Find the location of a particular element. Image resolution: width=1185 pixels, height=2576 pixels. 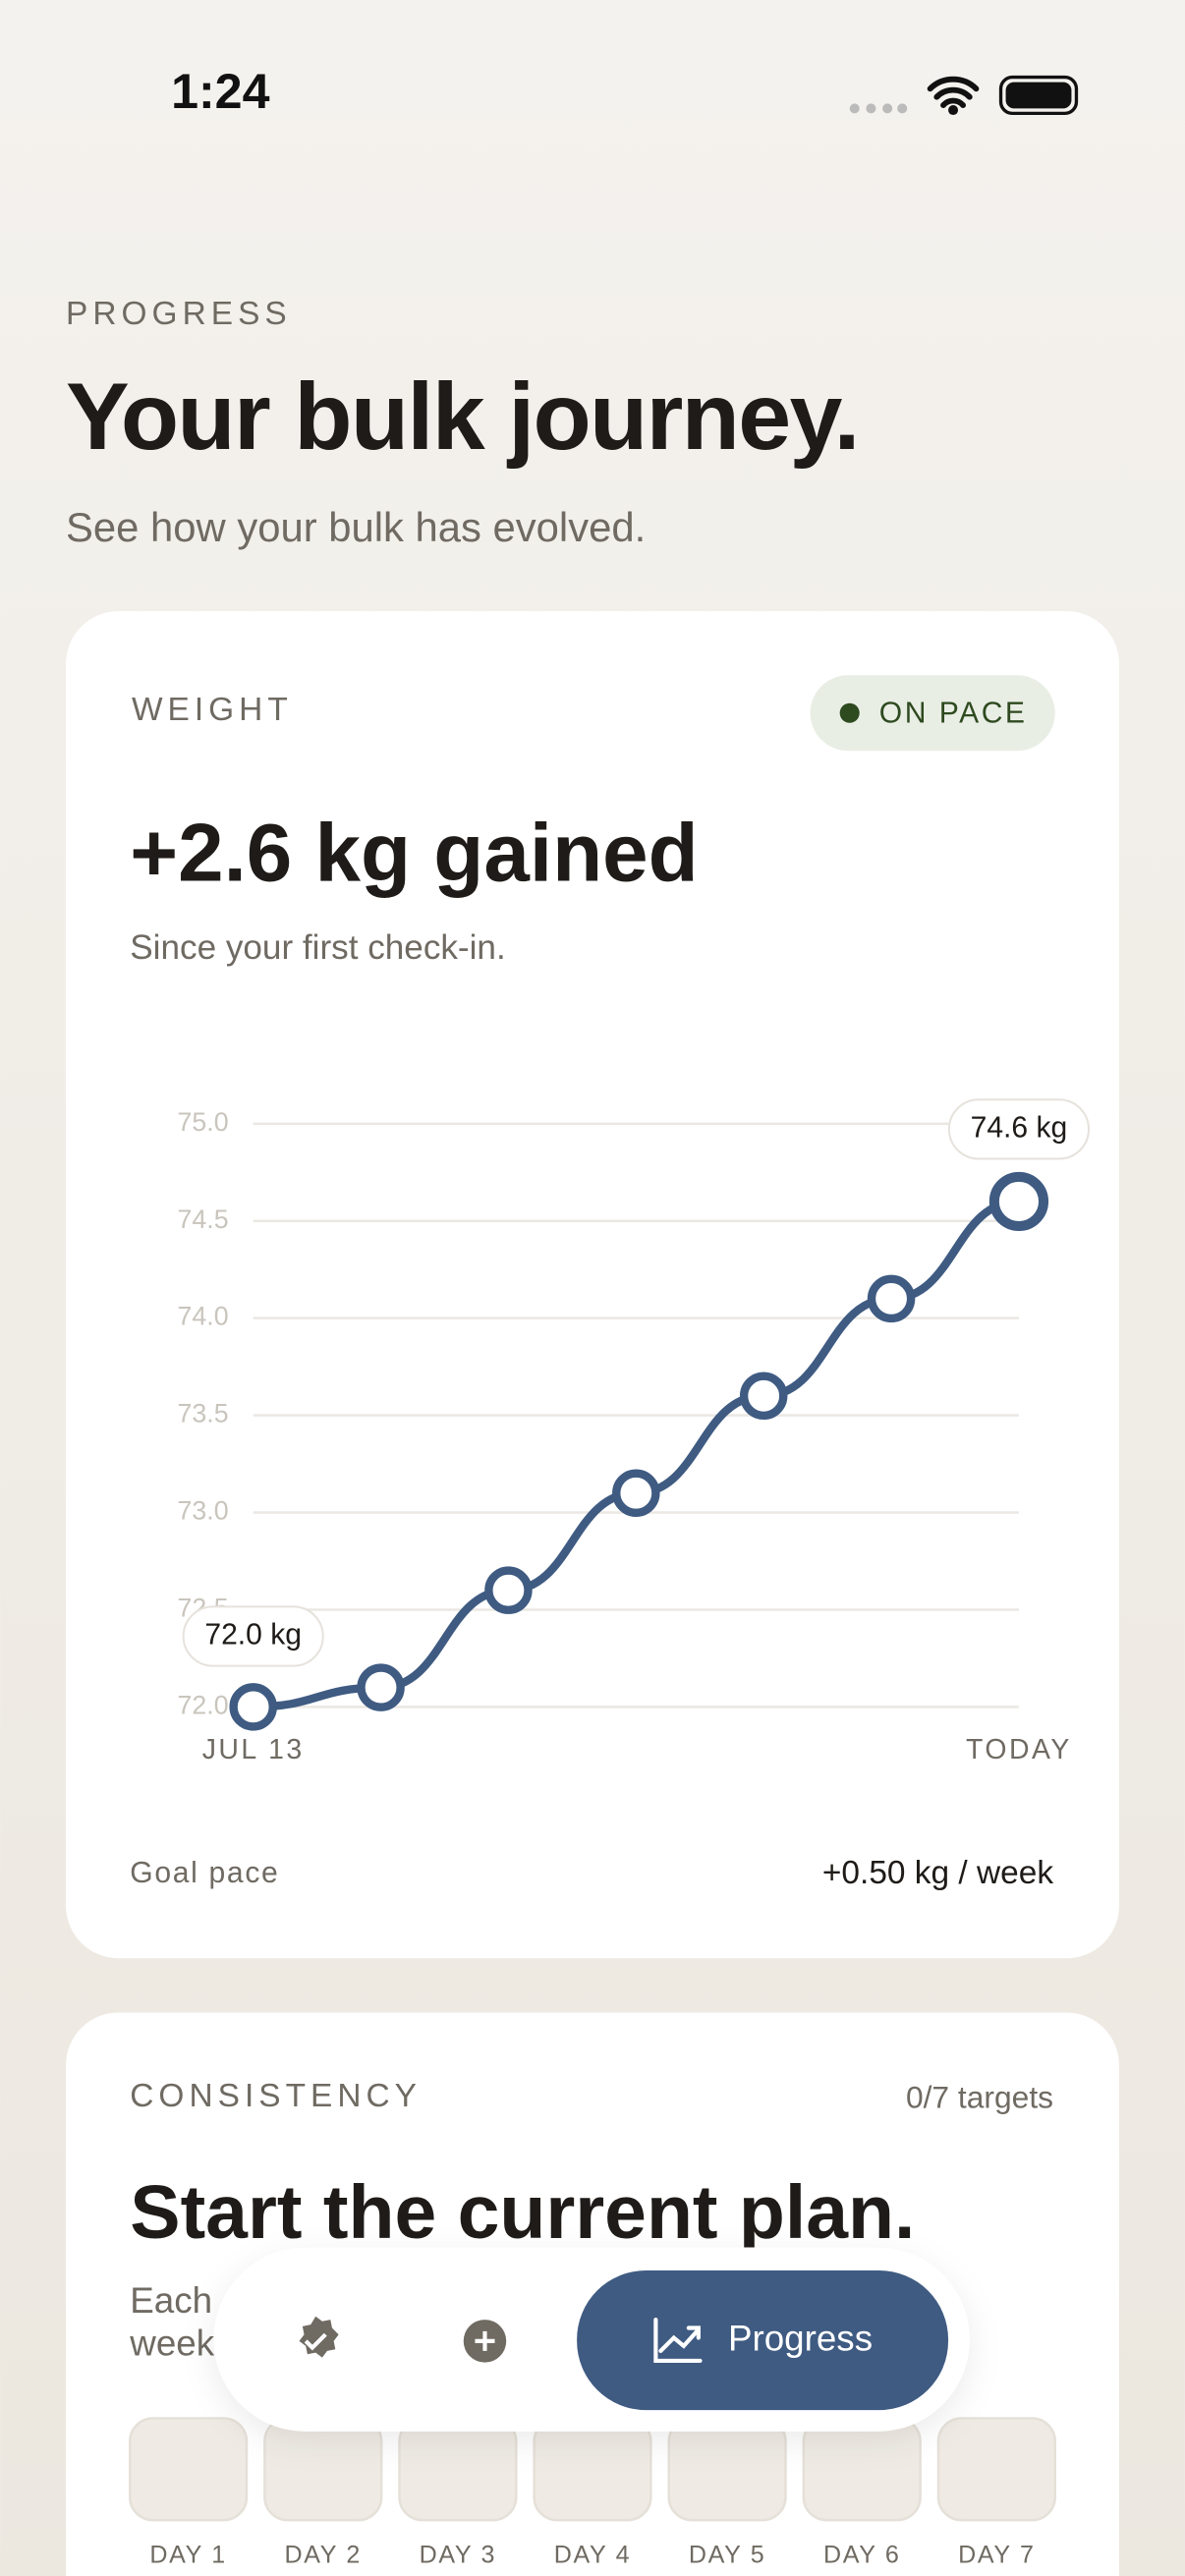

tab-progress: Progress is located at coordinates (763, 2340).